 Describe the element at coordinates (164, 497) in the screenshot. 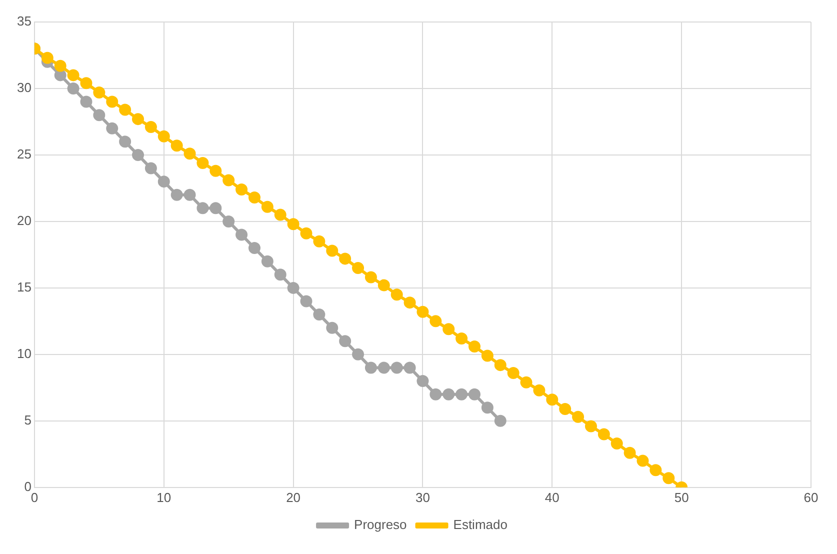

I see `x-tick-label: 10` at that location.